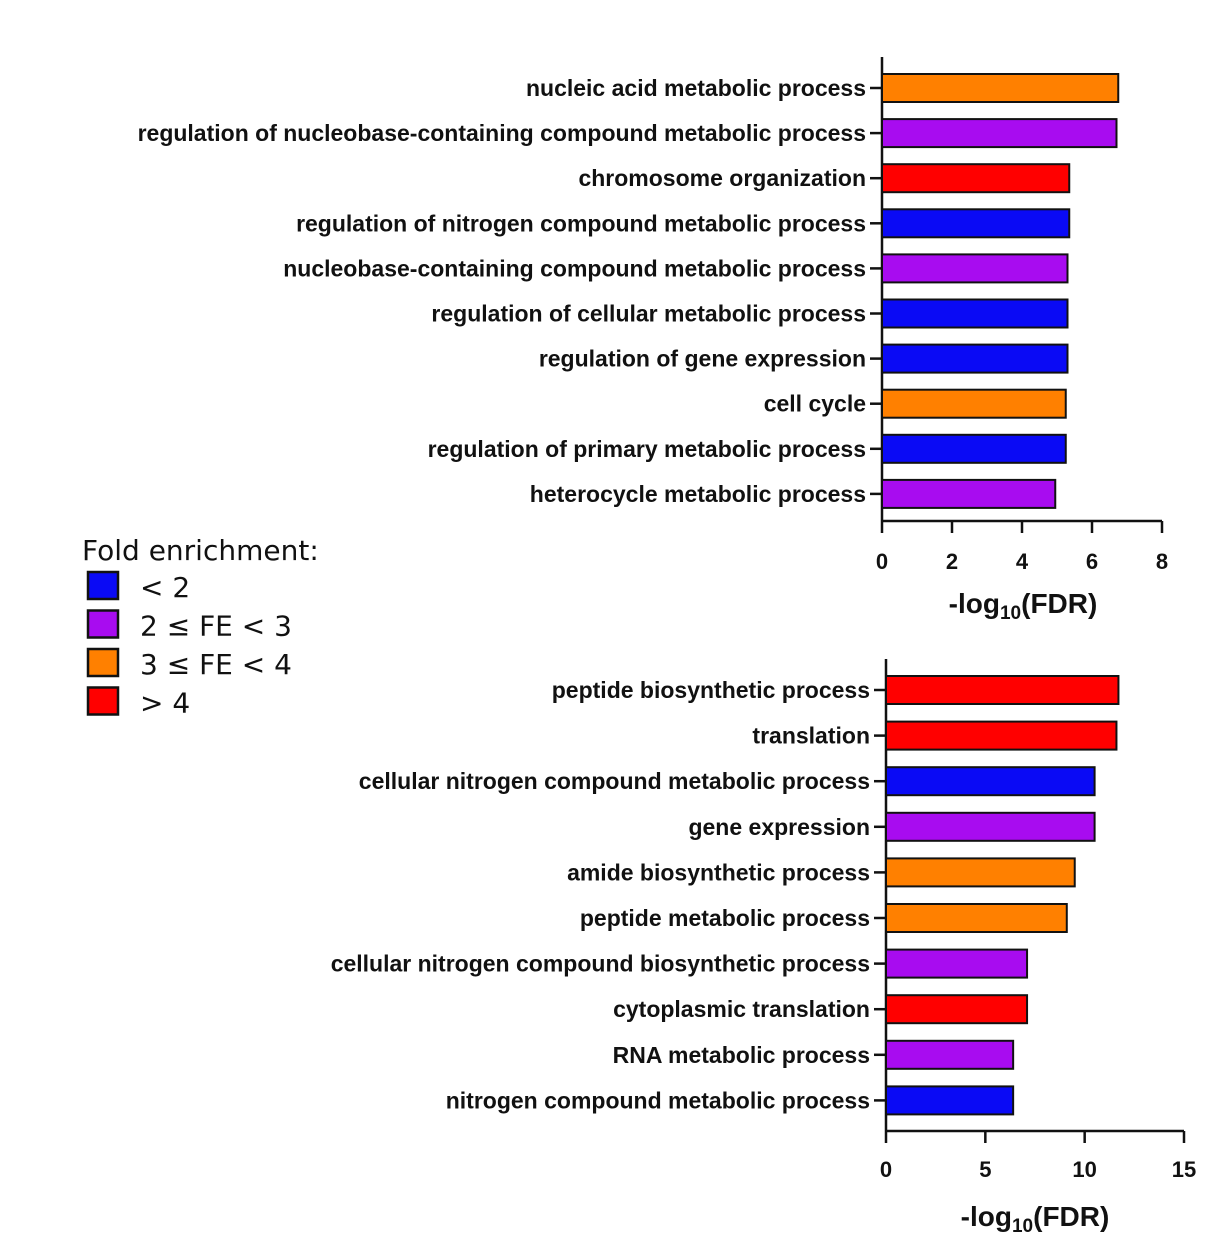  What do you see at coordinates (658, 1100) in the screenshot?
I see `category-label: nitrogen compound metabolic process` at bounding box center [658, 1100].